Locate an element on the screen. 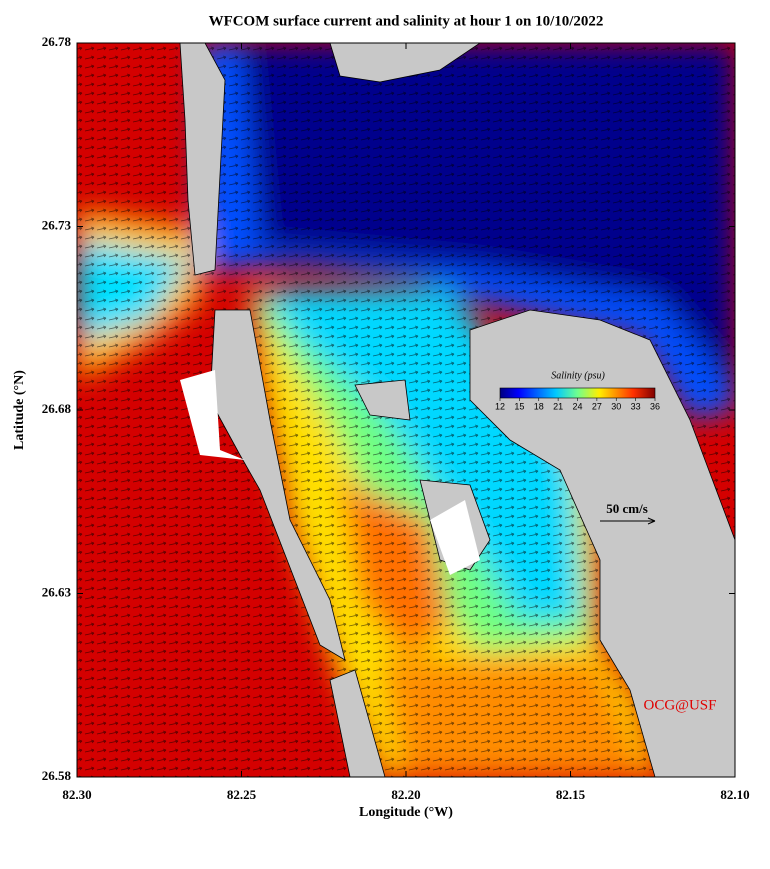  scale-arrow: 50 cm/s is located at coordinates (628, 513).